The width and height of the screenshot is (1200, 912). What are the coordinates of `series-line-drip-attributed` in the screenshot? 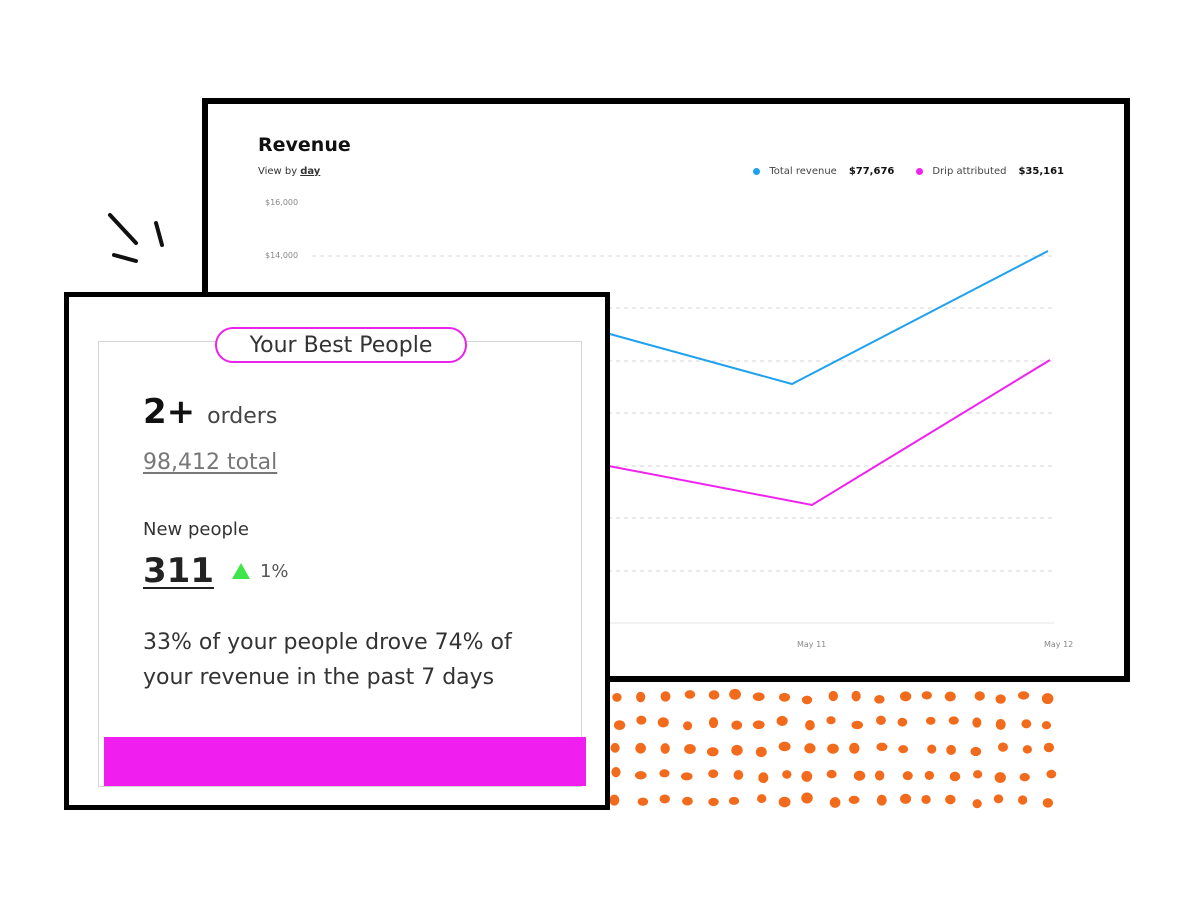 It's located at (819, 433).